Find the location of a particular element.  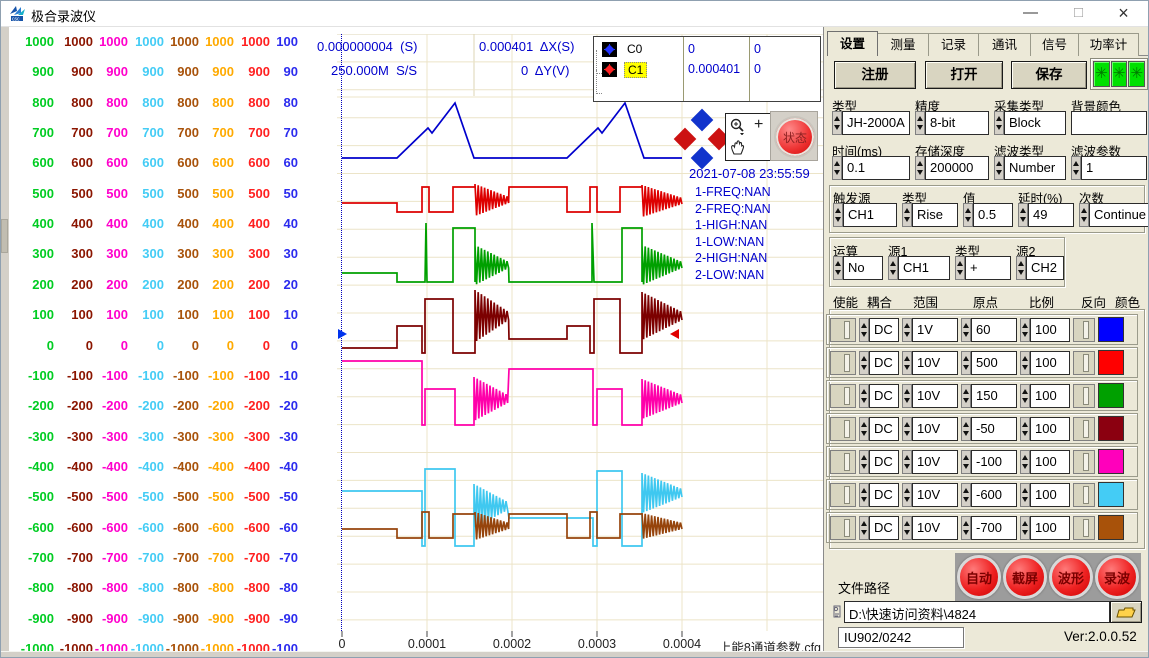

field-value: Continue is located at coordinates (1118, 215).